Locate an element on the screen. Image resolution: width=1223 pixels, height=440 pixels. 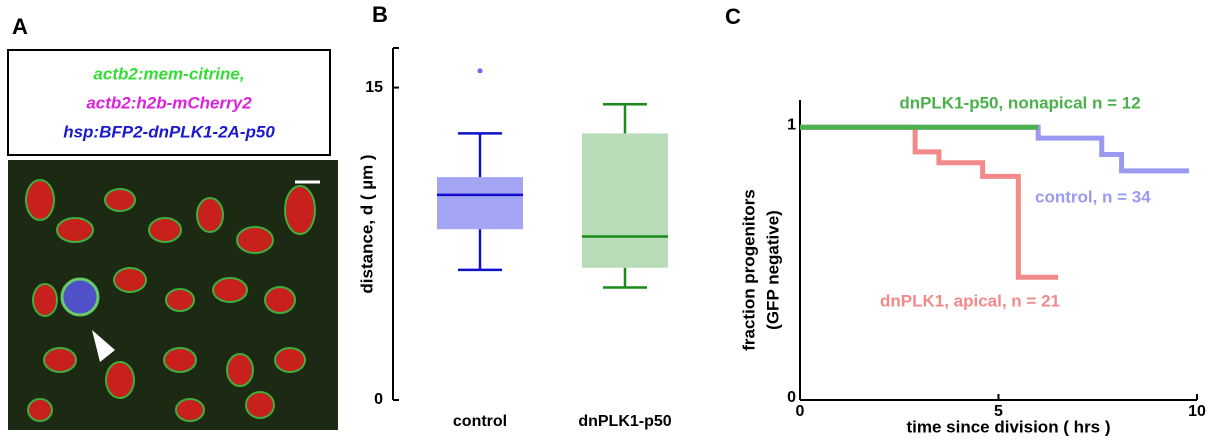
outlier is located at coordinates (480, 71).